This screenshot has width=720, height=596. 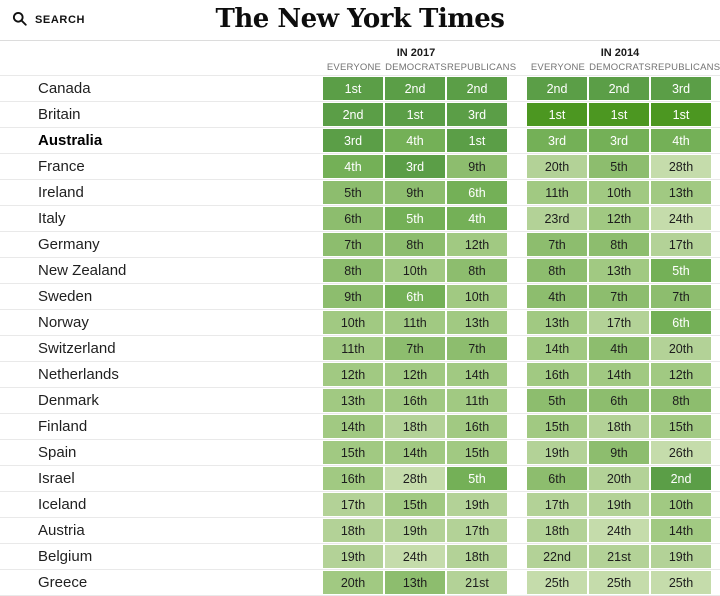 I want to click on nyt-masthead-logo: The New York Times, so click(x=360, y=19).